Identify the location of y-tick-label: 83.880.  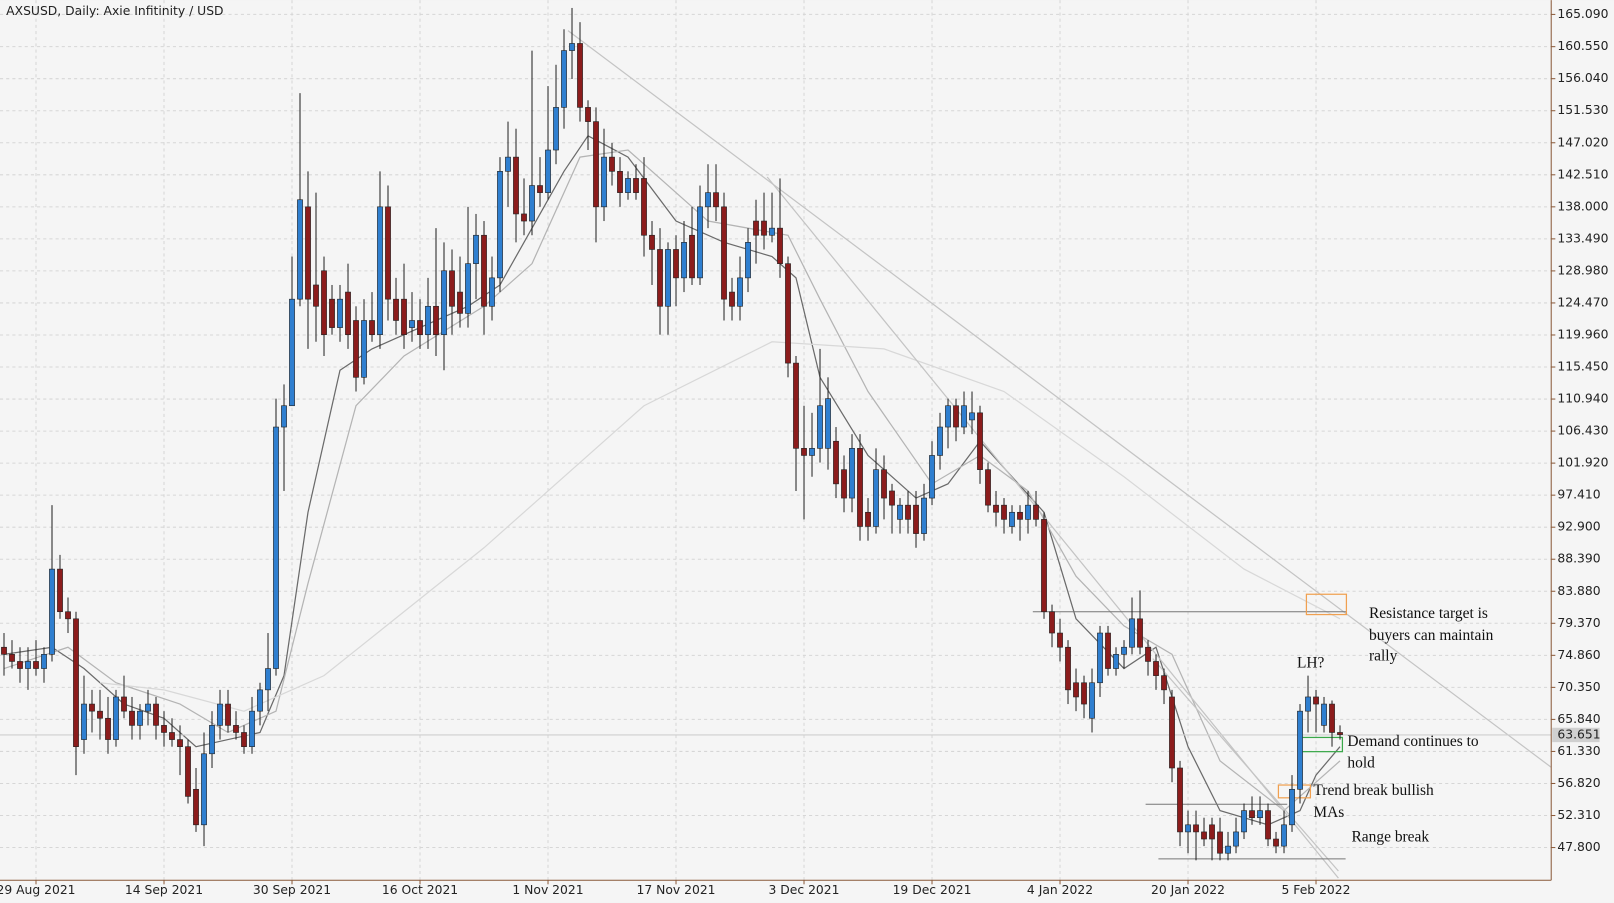
(1578, 591).